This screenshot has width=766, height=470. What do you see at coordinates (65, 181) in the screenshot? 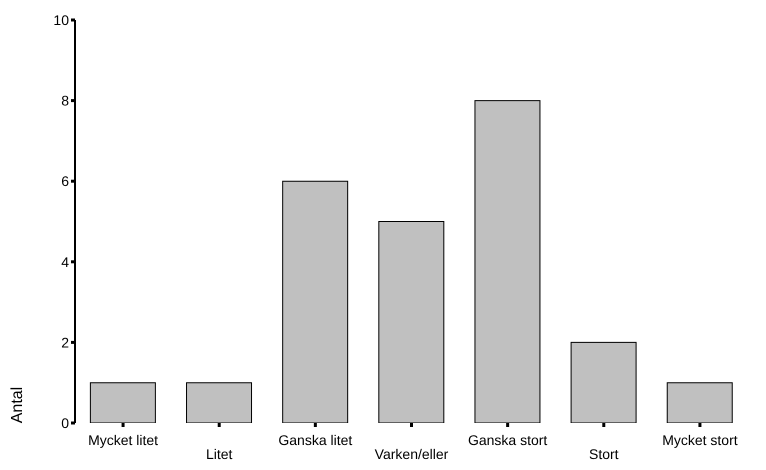
I see `y-tick-label: 6` at bounding box center [65, 181].